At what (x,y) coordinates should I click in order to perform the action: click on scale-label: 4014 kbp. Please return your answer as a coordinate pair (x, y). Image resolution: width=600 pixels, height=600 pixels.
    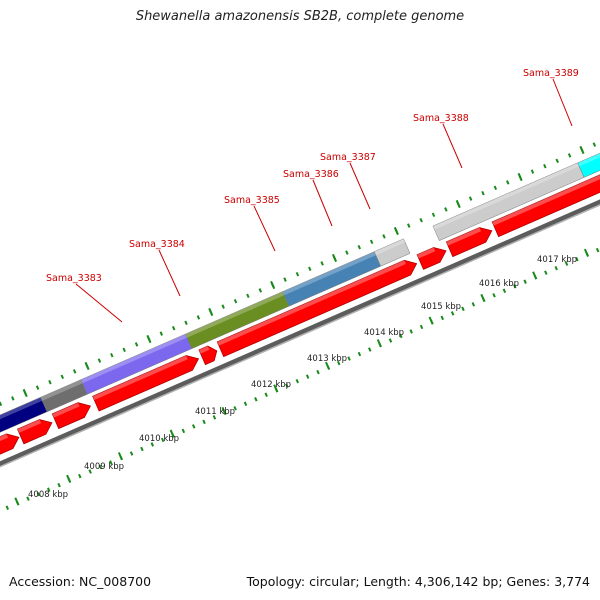
    Looking at the image, I should click on (384, 333).